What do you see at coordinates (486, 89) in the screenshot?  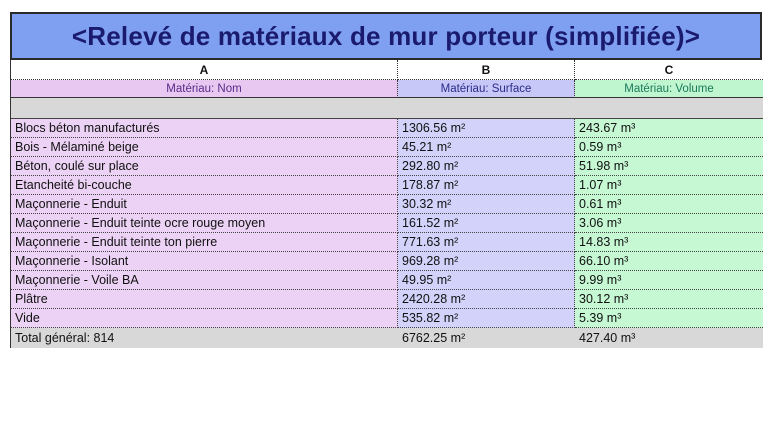 I see `header-material-surface: Matériau: Surface` at bounding box center [486, 89].